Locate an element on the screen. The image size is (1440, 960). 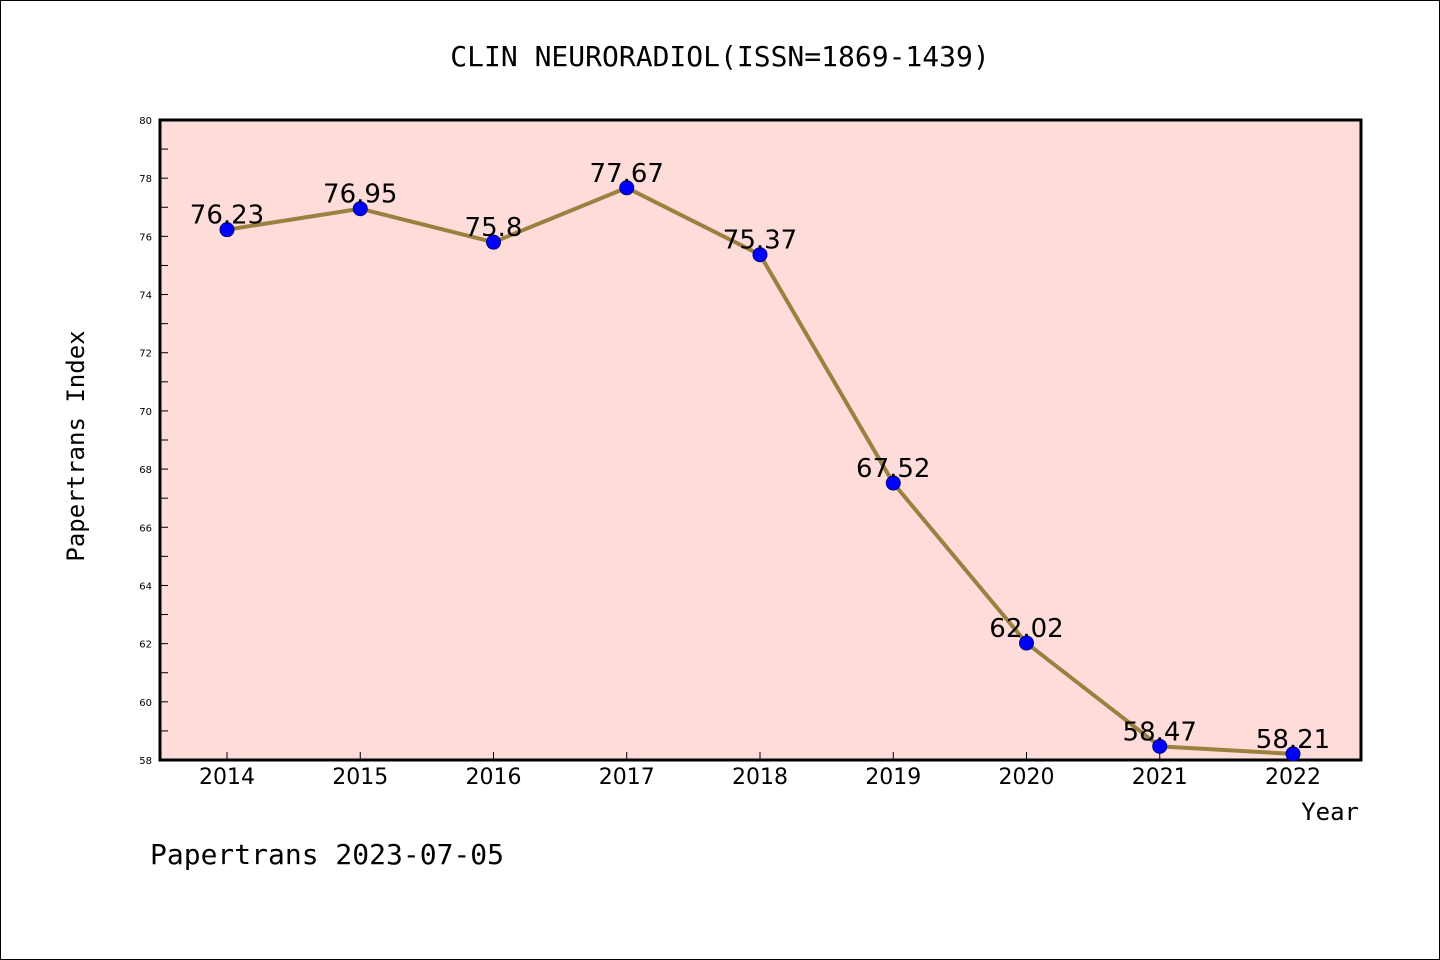
y-tick-label: 80 is located at coordinates (145, 121).